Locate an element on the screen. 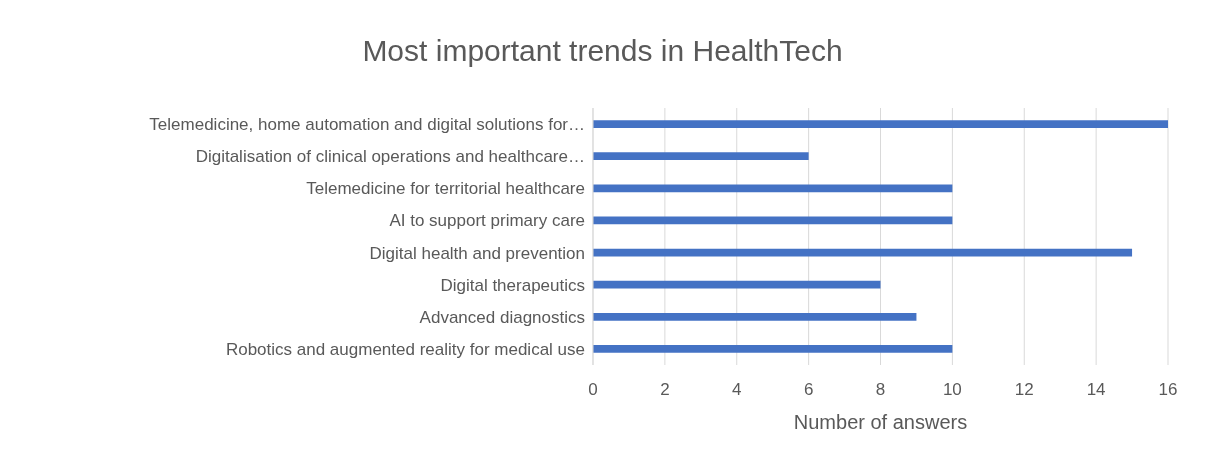  y-tick-label: Digital therapeutics is located at coordinates (512, 285).